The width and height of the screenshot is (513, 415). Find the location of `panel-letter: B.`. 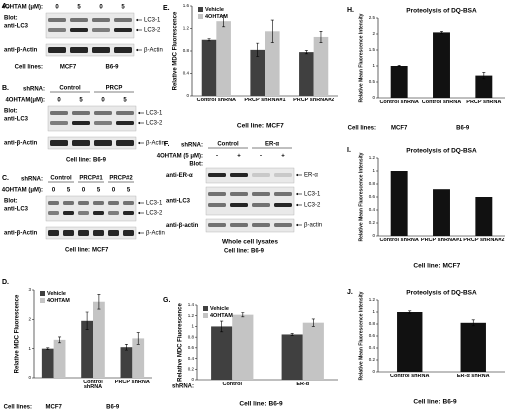

panel-letter: B. is located at coordinates (5, 88).